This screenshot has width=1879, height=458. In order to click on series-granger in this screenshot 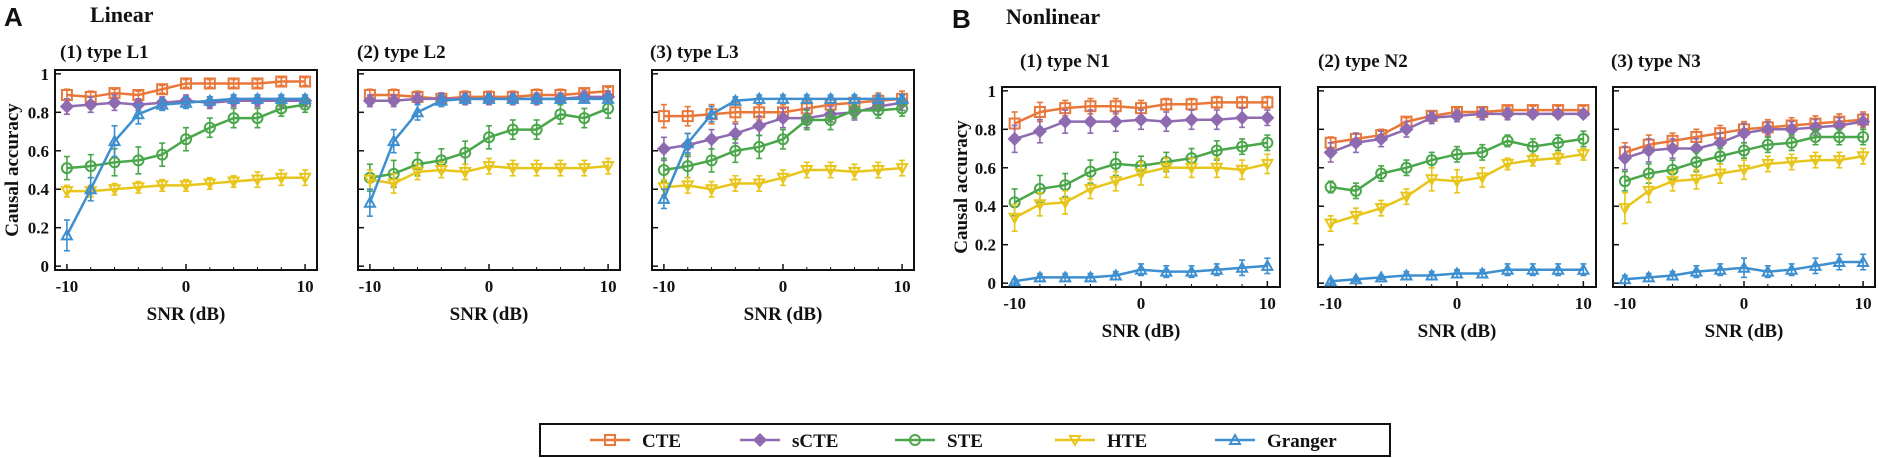, I will do `click(783, 150)`.